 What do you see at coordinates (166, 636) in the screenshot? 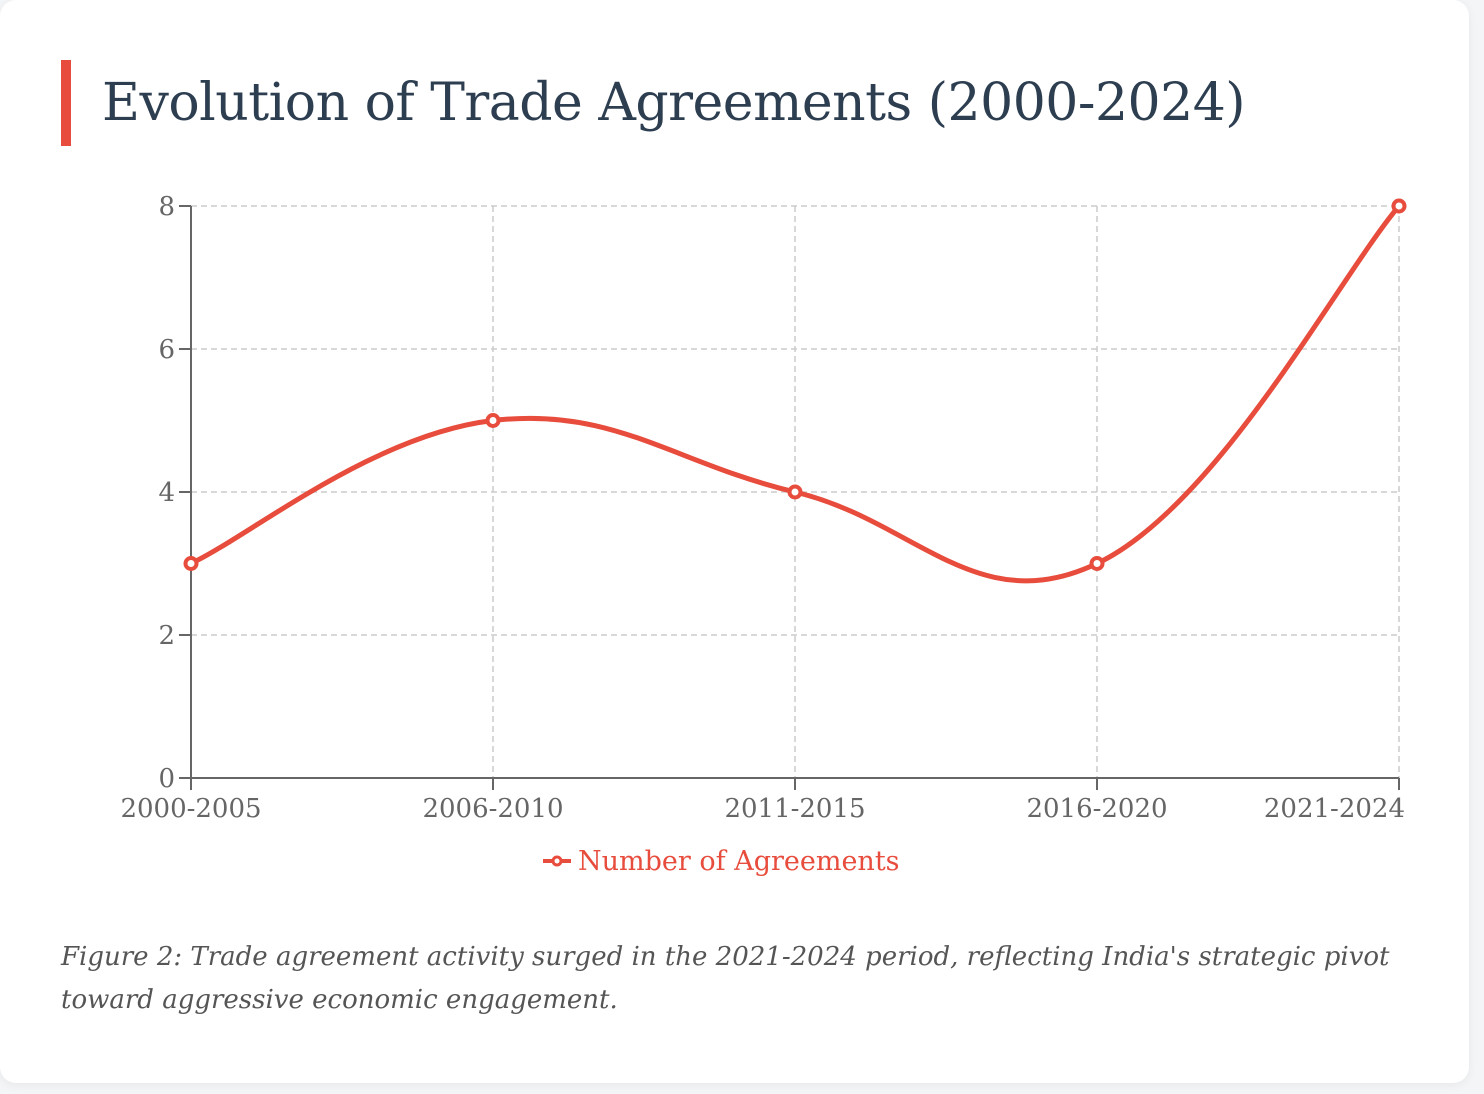
I see `y-tick-label: 2` at bounding box center [166, 636].